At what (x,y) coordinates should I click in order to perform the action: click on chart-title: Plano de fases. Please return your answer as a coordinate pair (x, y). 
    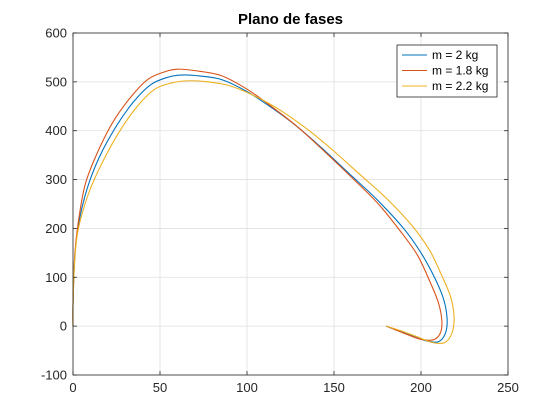
    Looking at the image, I should click on (290, 19).